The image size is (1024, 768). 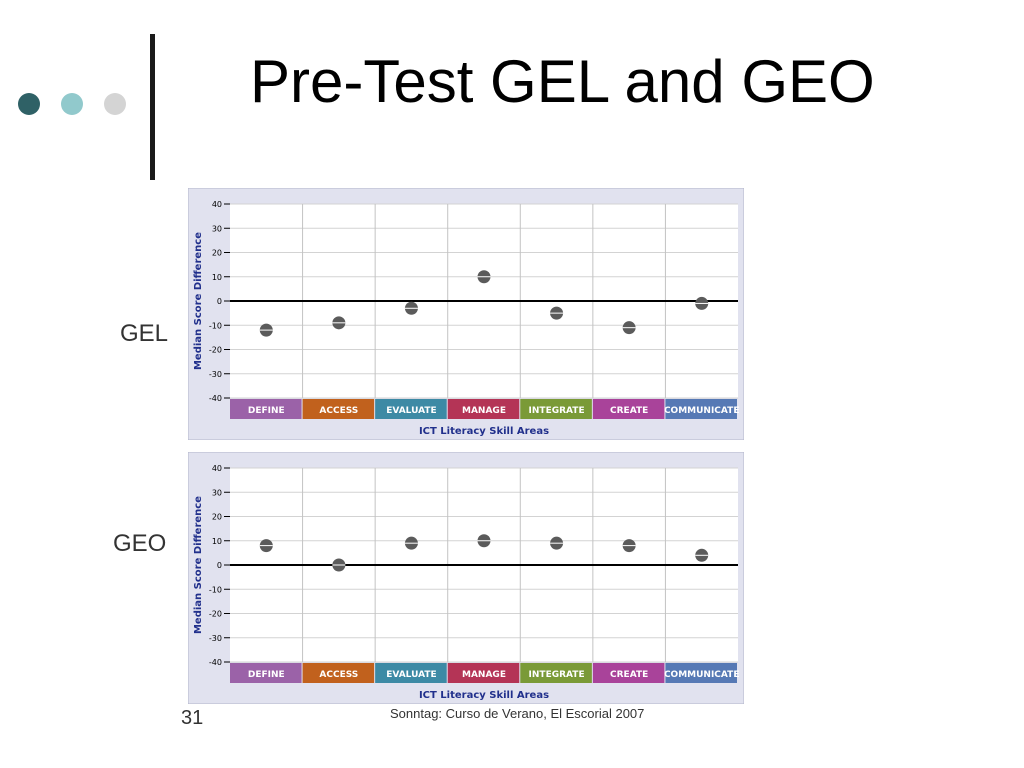 I want to click on gel-label: GEL, so click(x=144, y=333).